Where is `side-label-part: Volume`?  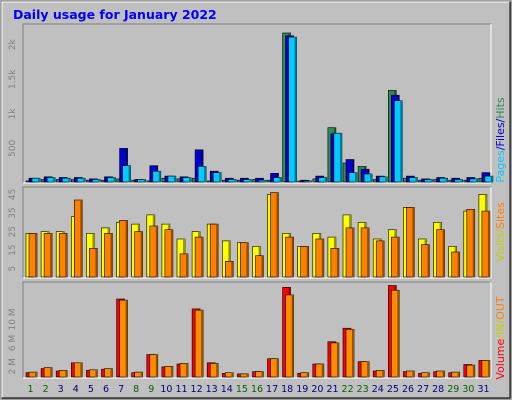 side-label-part: Volume is located at coordinates (500, 358).